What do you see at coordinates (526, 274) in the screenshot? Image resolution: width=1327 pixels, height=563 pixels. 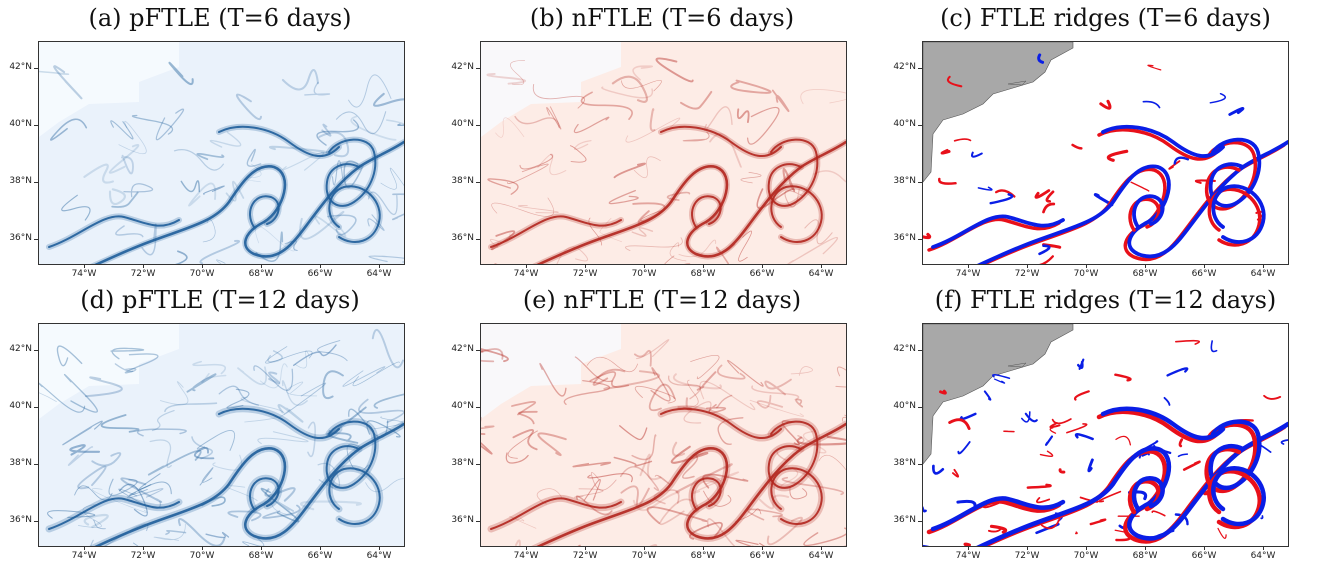 I see `lon-tick-label: 74°W` at bounding box center [526, 274].